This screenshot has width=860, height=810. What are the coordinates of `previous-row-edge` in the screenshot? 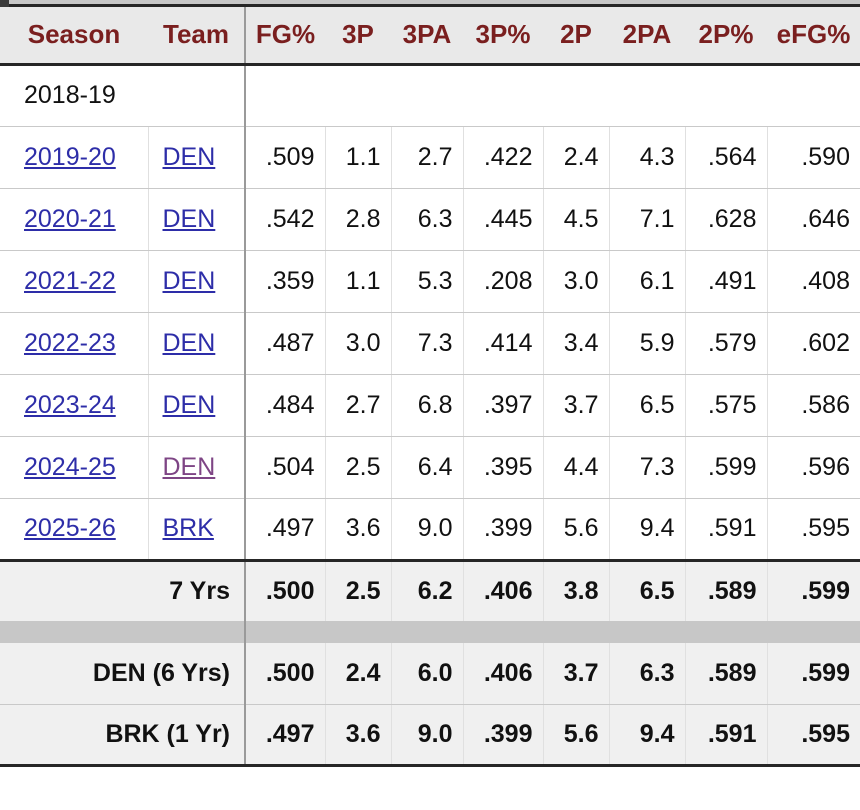 It's located at (4, 3).